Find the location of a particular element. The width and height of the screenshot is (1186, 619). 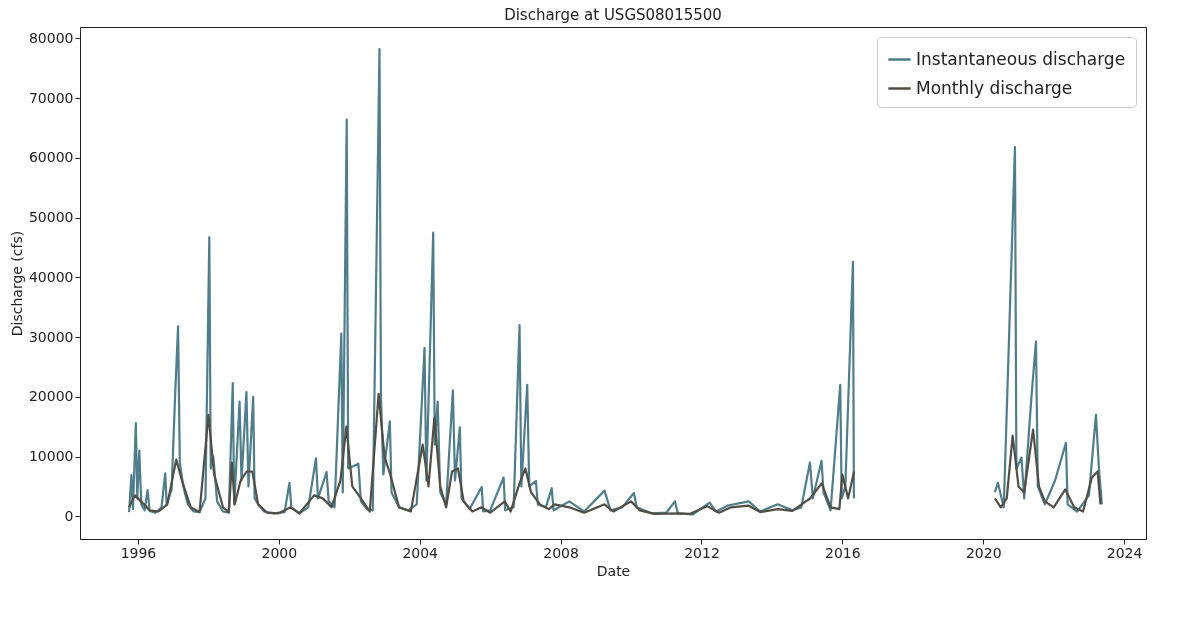

y-tick-label: 60000 is located at coordinates (51, 157).